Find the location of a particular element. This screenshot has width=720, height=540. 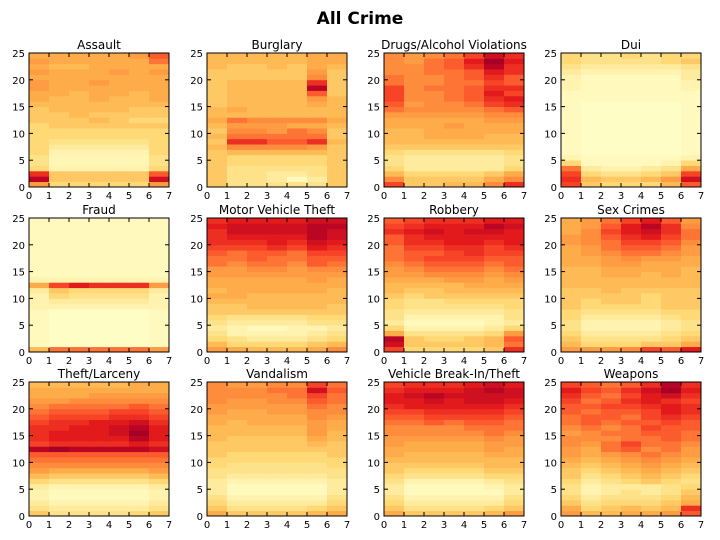

y-tick-label: 0 is located at coordinates (377, 188).